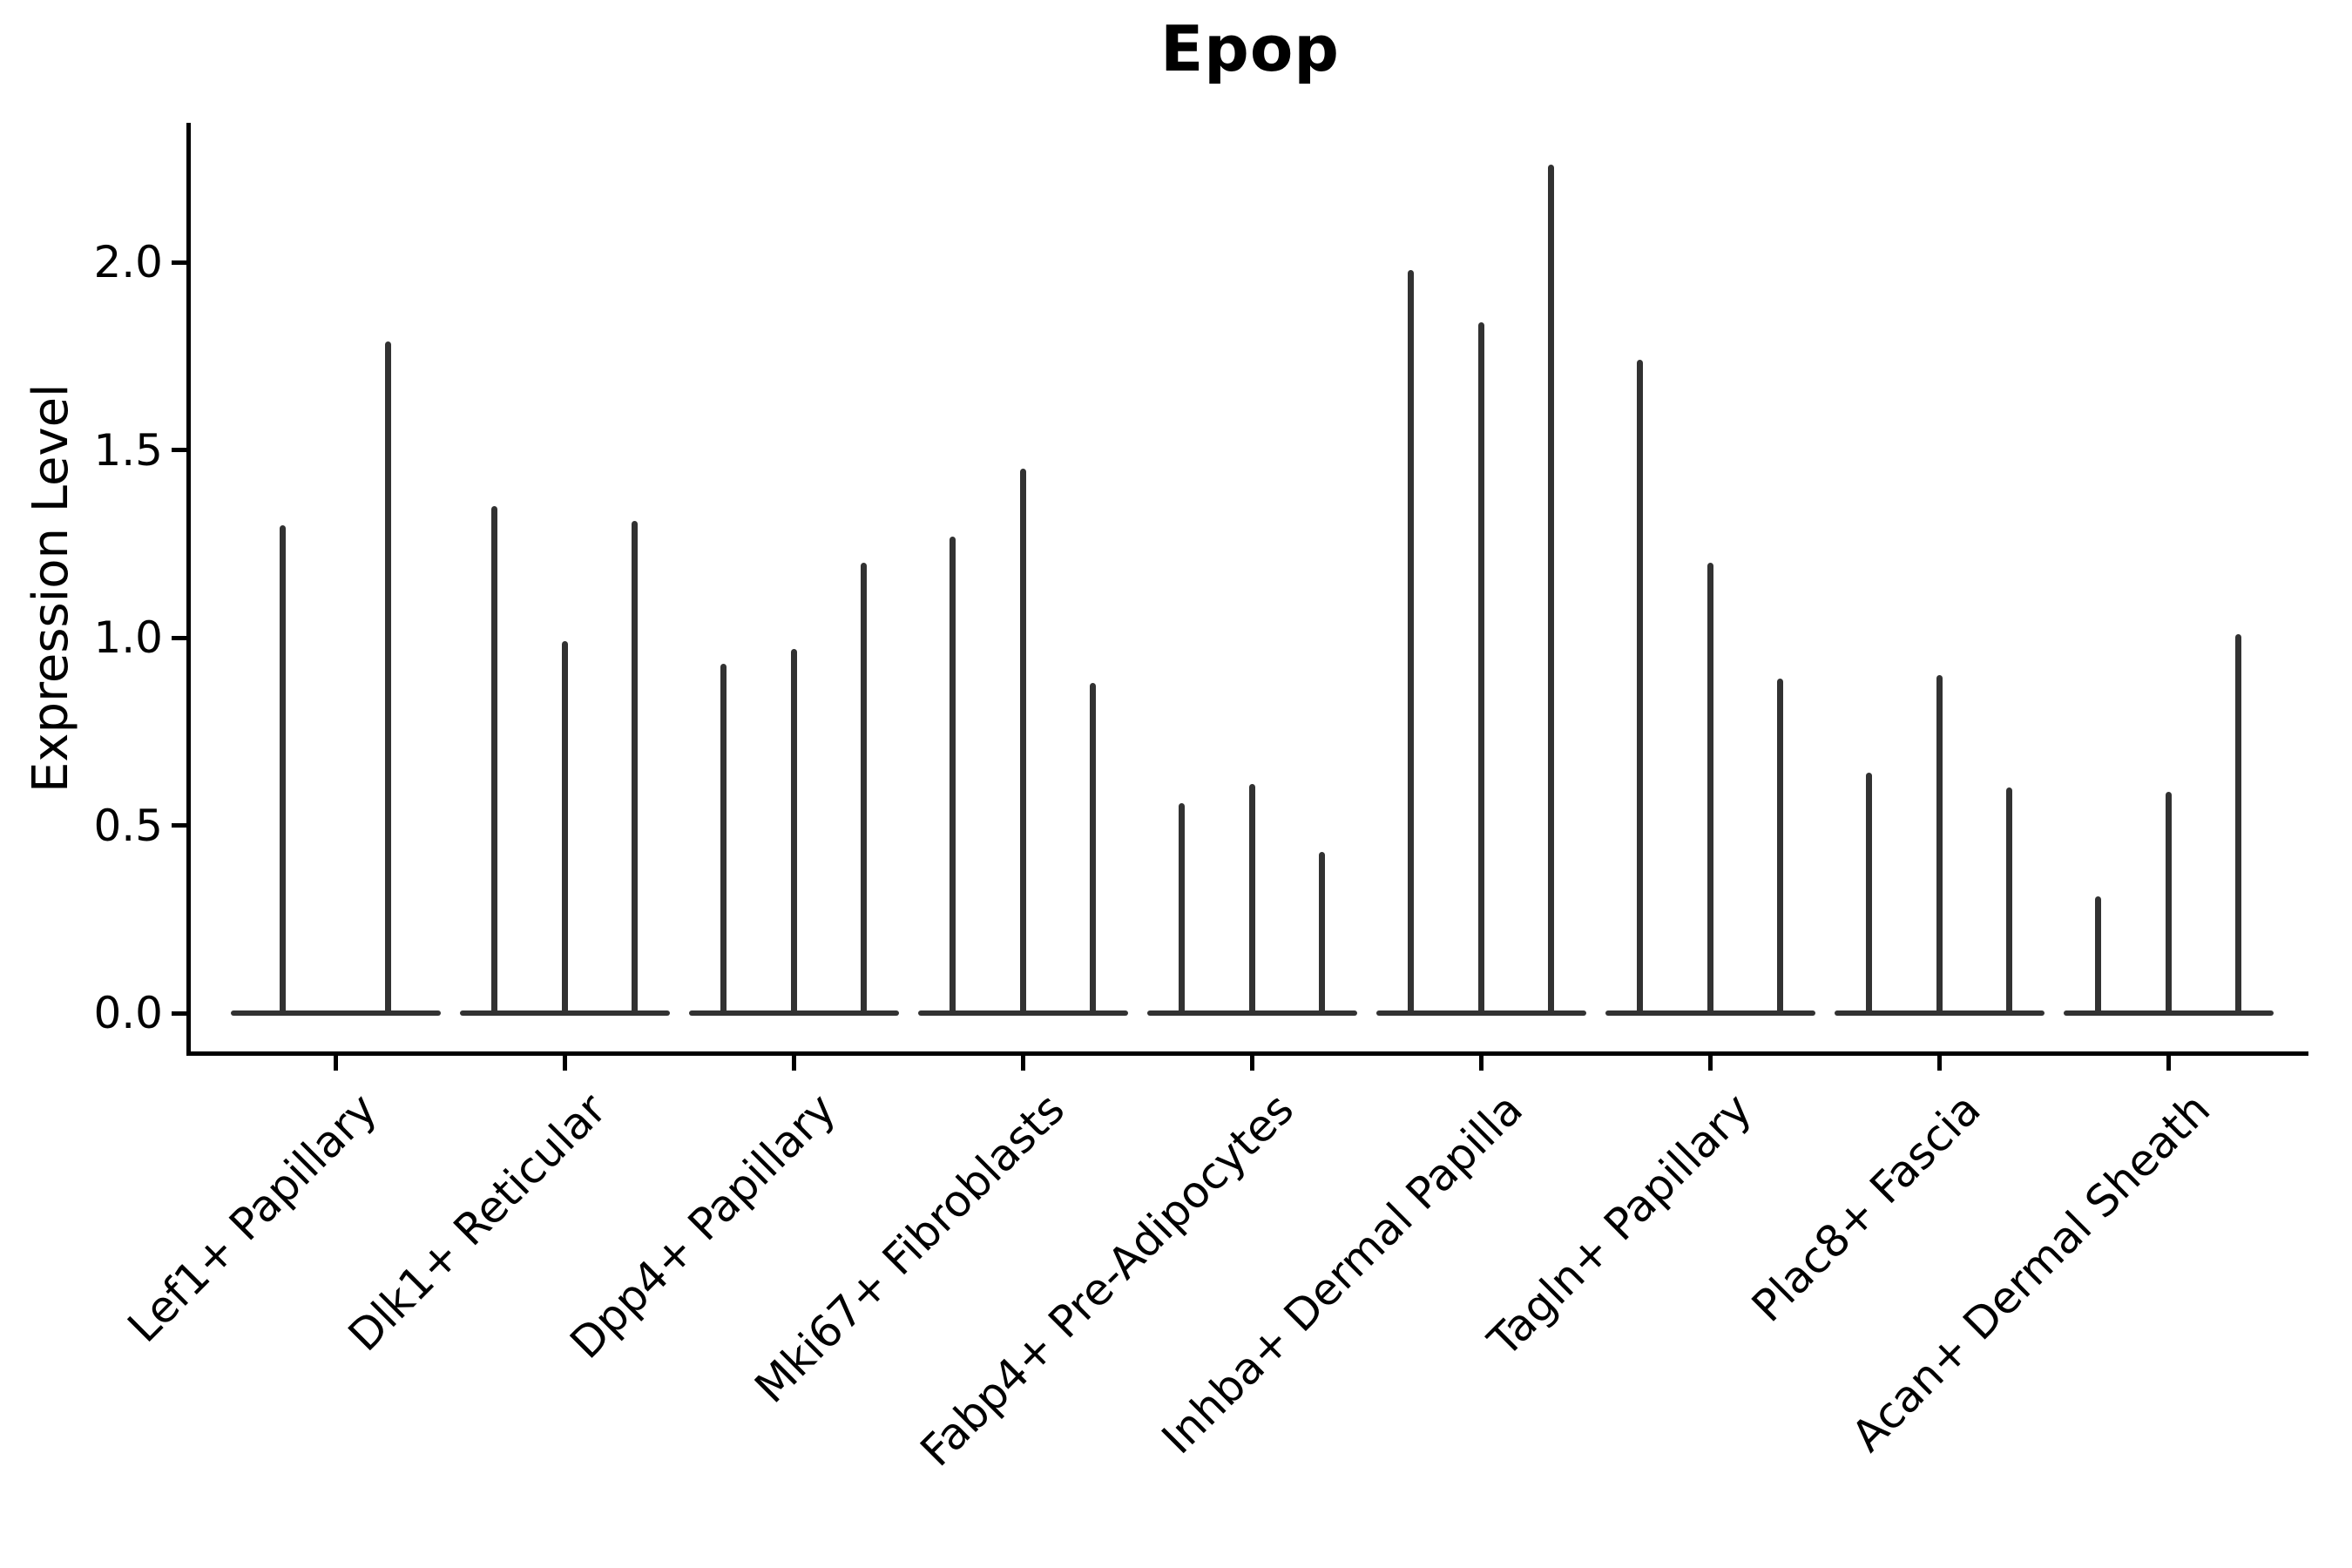 The height and width of the screenshot is (1568, 2352). I want to click on x-tick-label: Plac8+ Fascia, so click(1866, 1208).